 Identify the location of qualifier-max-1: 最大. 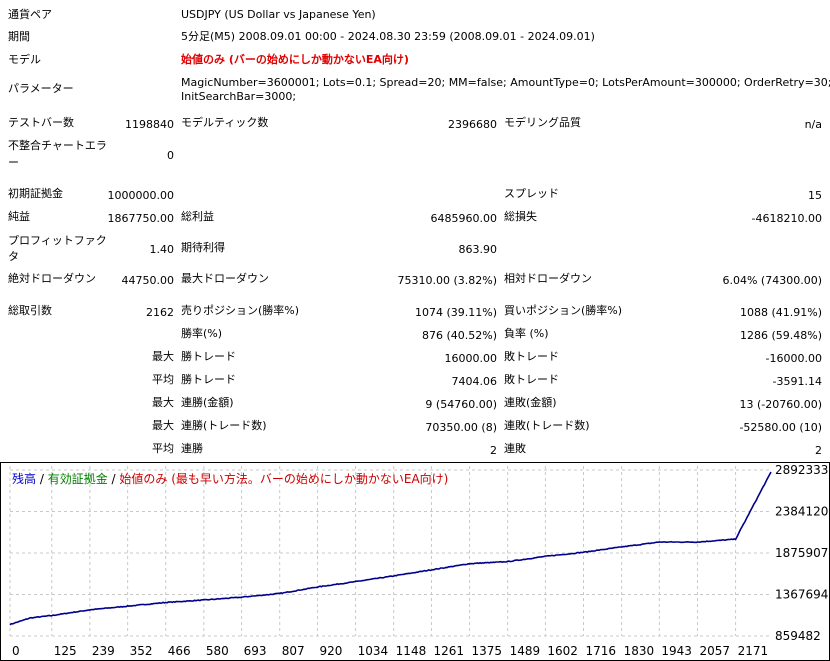
(163, 356).